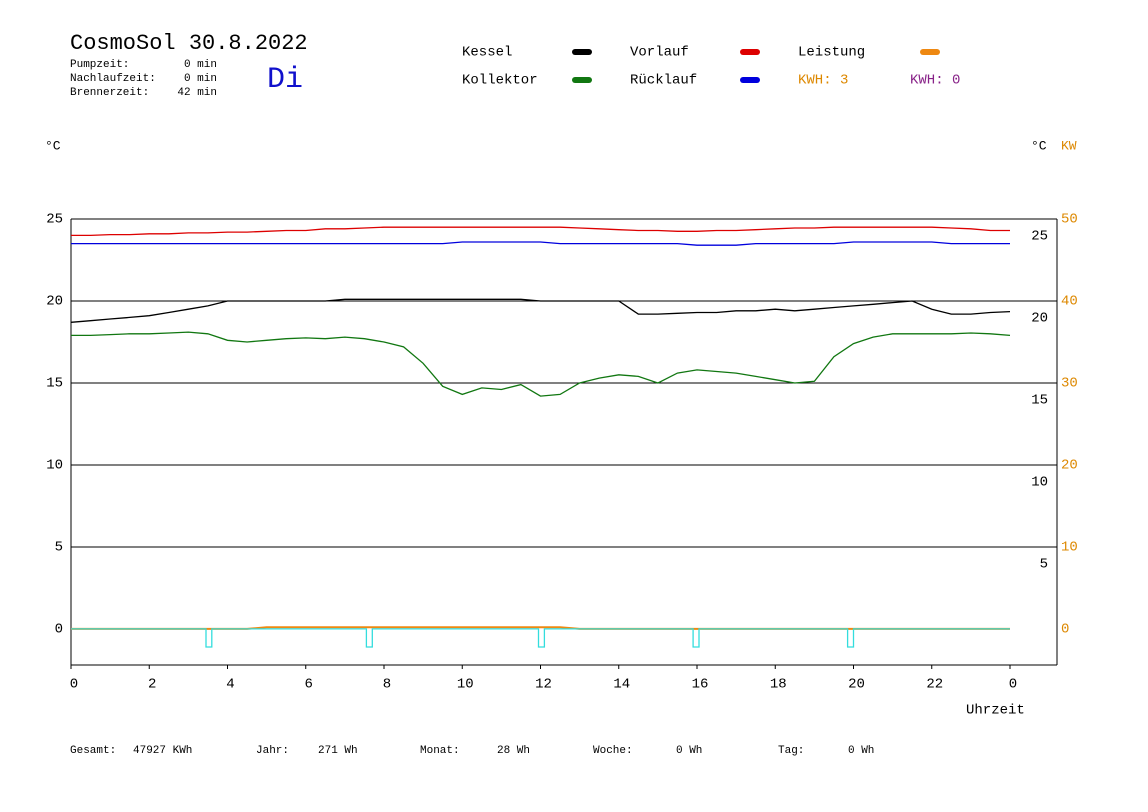 Image resolution: width=1148 pixels, height=812 pixels. Describe the element at coordinates (1065, 630) in the screenshot. I see `y2-tick-label: 0` at that location.